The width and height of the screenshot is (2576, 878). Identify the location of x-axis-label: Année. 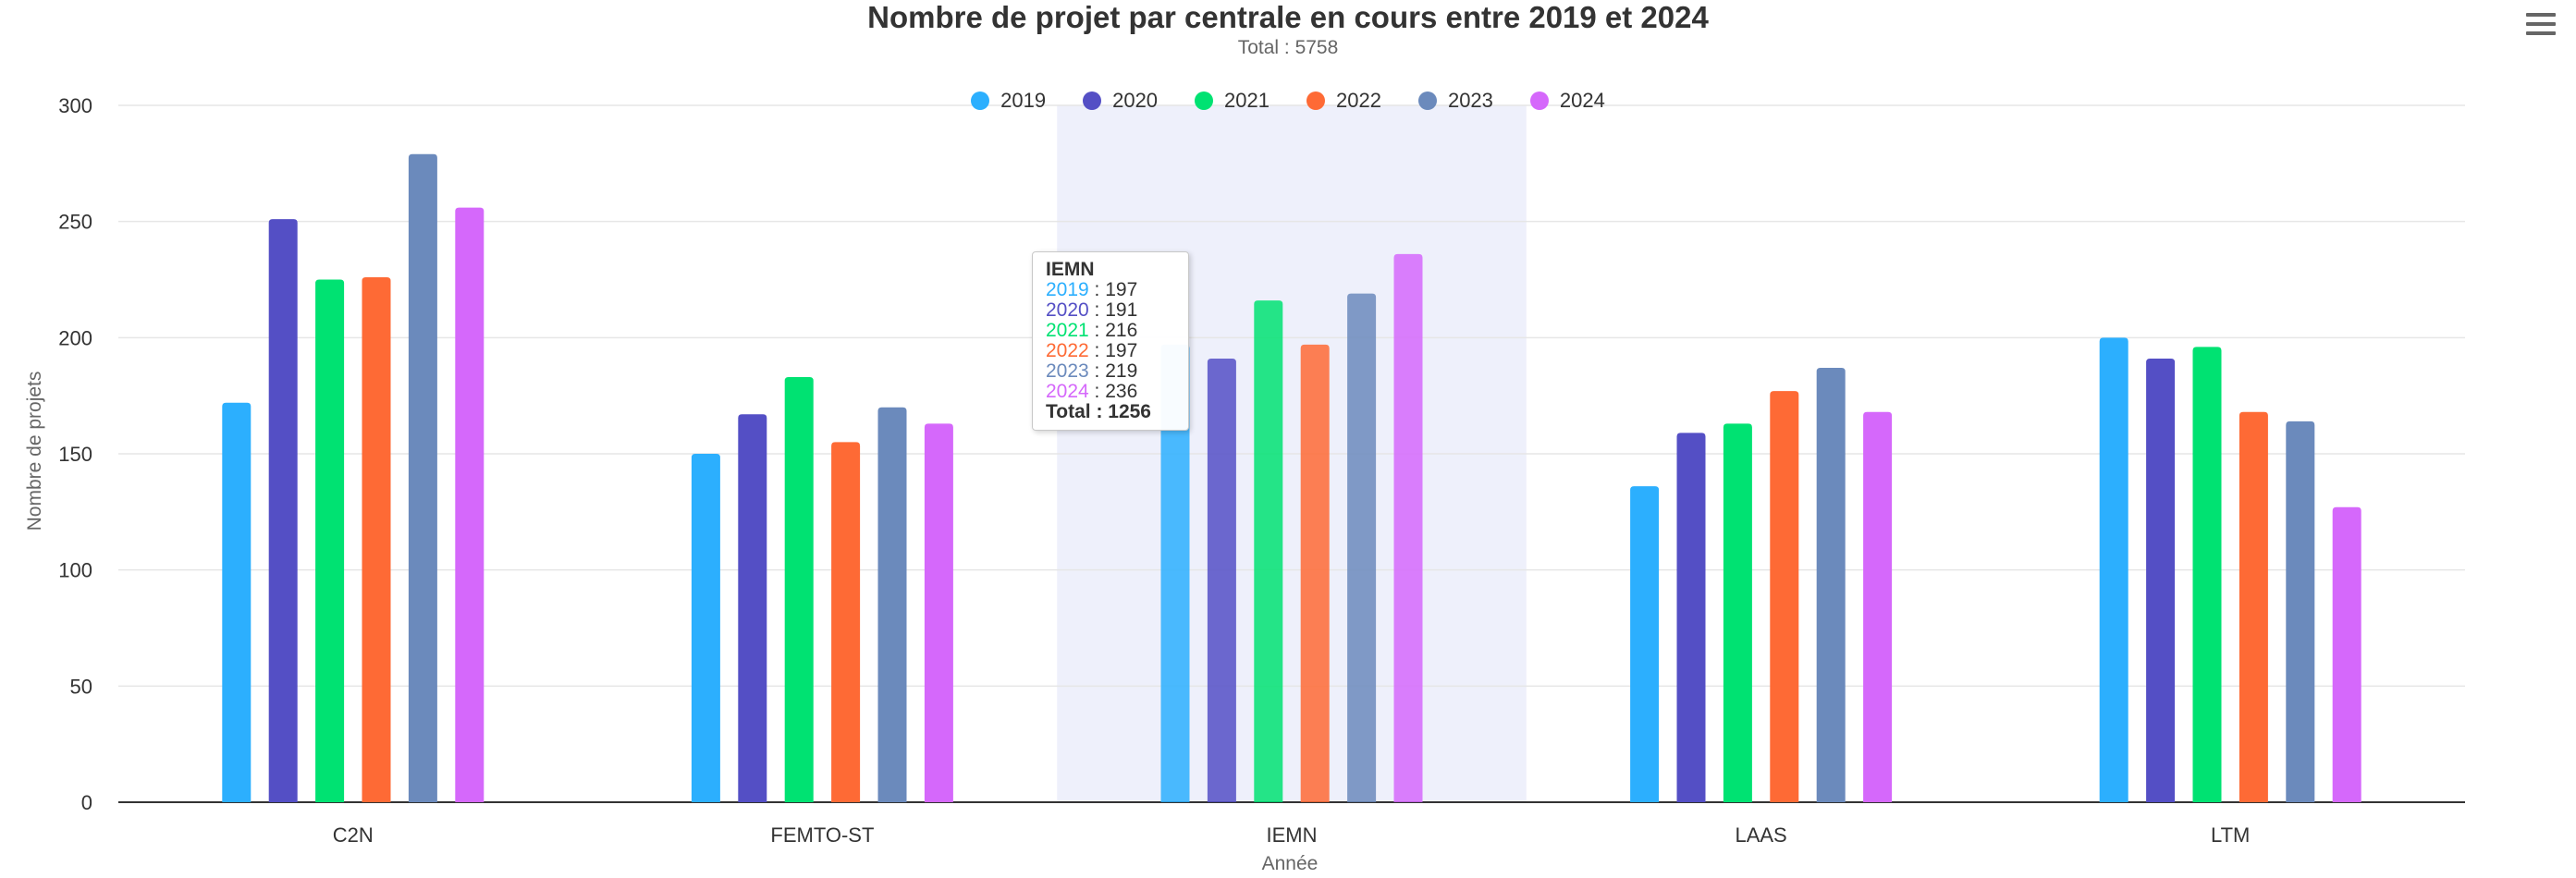
(1291, 863).